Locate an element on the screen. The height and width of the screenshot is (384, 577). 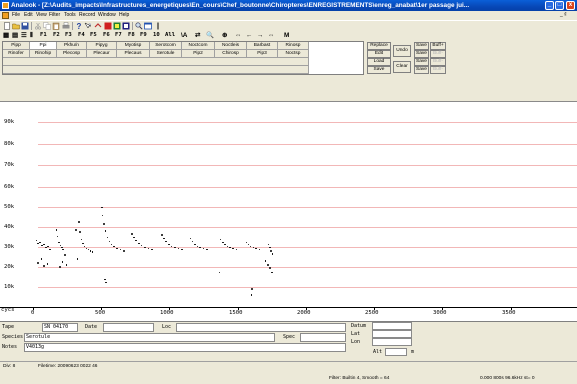
rows-icon: ☰ is located at coordinates (24, 35).